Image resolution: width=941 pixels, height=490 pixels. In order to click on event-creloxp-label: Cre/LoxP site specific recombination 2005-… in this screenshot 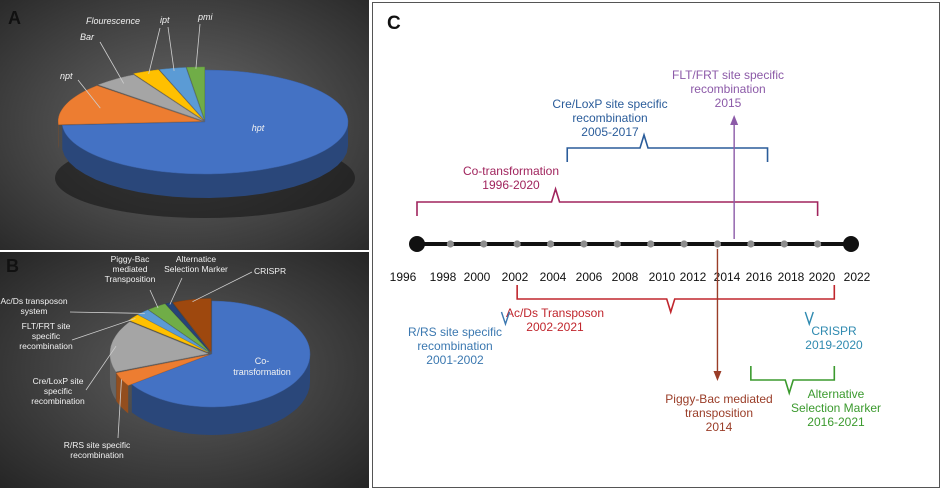, I will do `click(609, 118)`.